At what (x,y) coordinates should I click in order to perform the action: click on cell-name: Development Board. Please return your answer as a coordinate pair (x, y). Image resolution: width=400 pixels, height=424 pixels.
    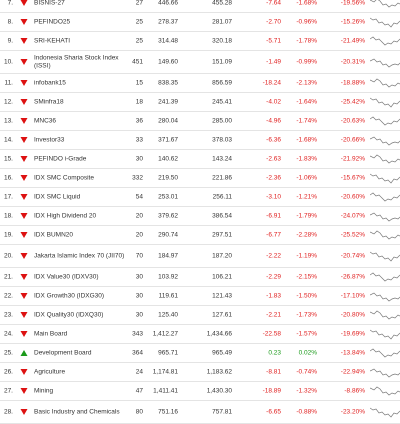
    Looking at the image, I should click on (63, 353).